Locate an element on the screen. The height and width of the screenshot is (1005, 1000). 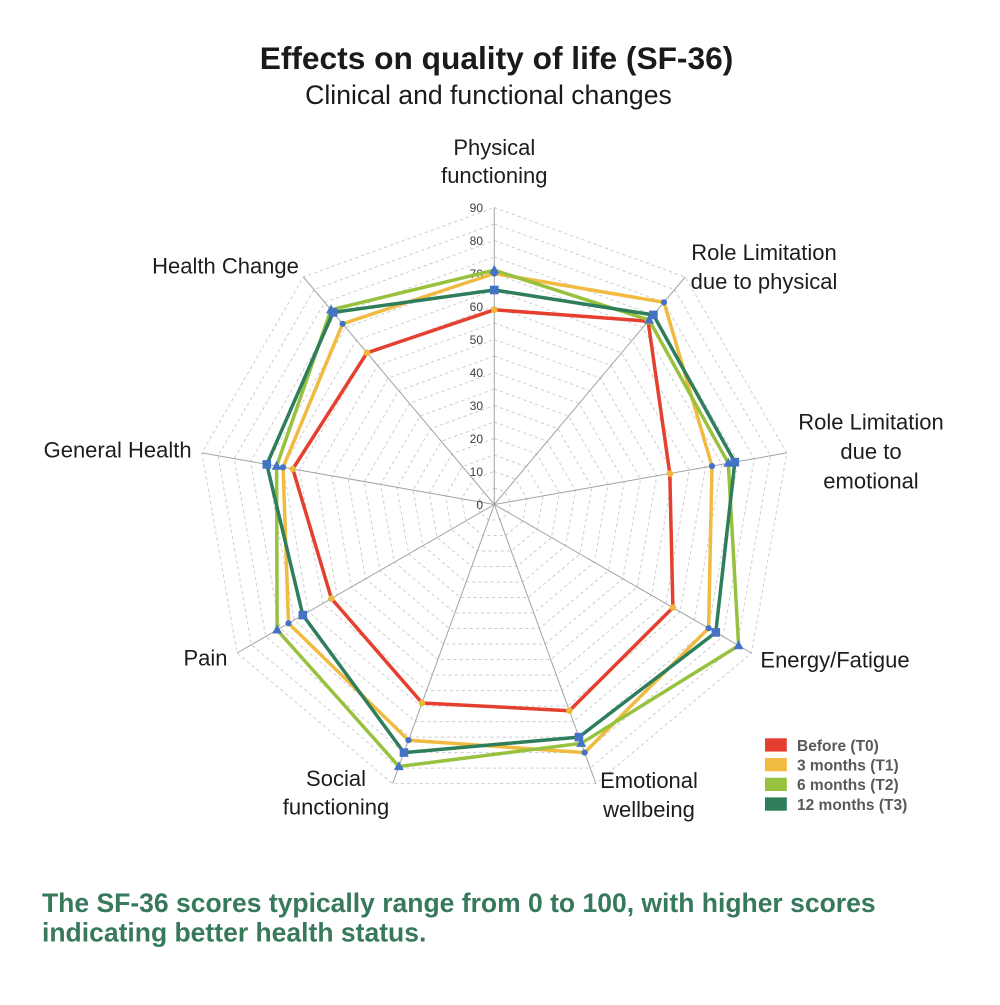
svg-text: 0 is located at coordinates (479, 505).